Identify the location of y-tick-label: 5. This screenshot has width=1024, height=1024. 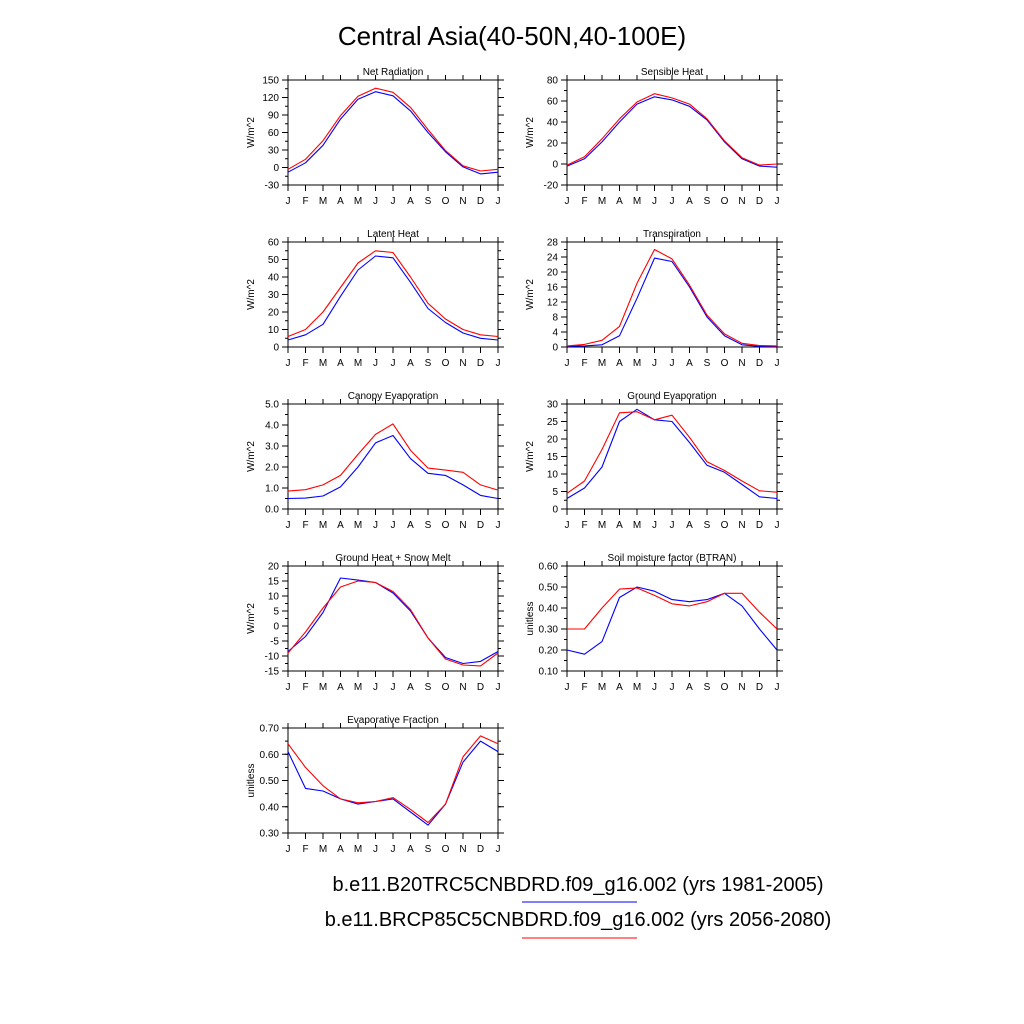
(555, 492).